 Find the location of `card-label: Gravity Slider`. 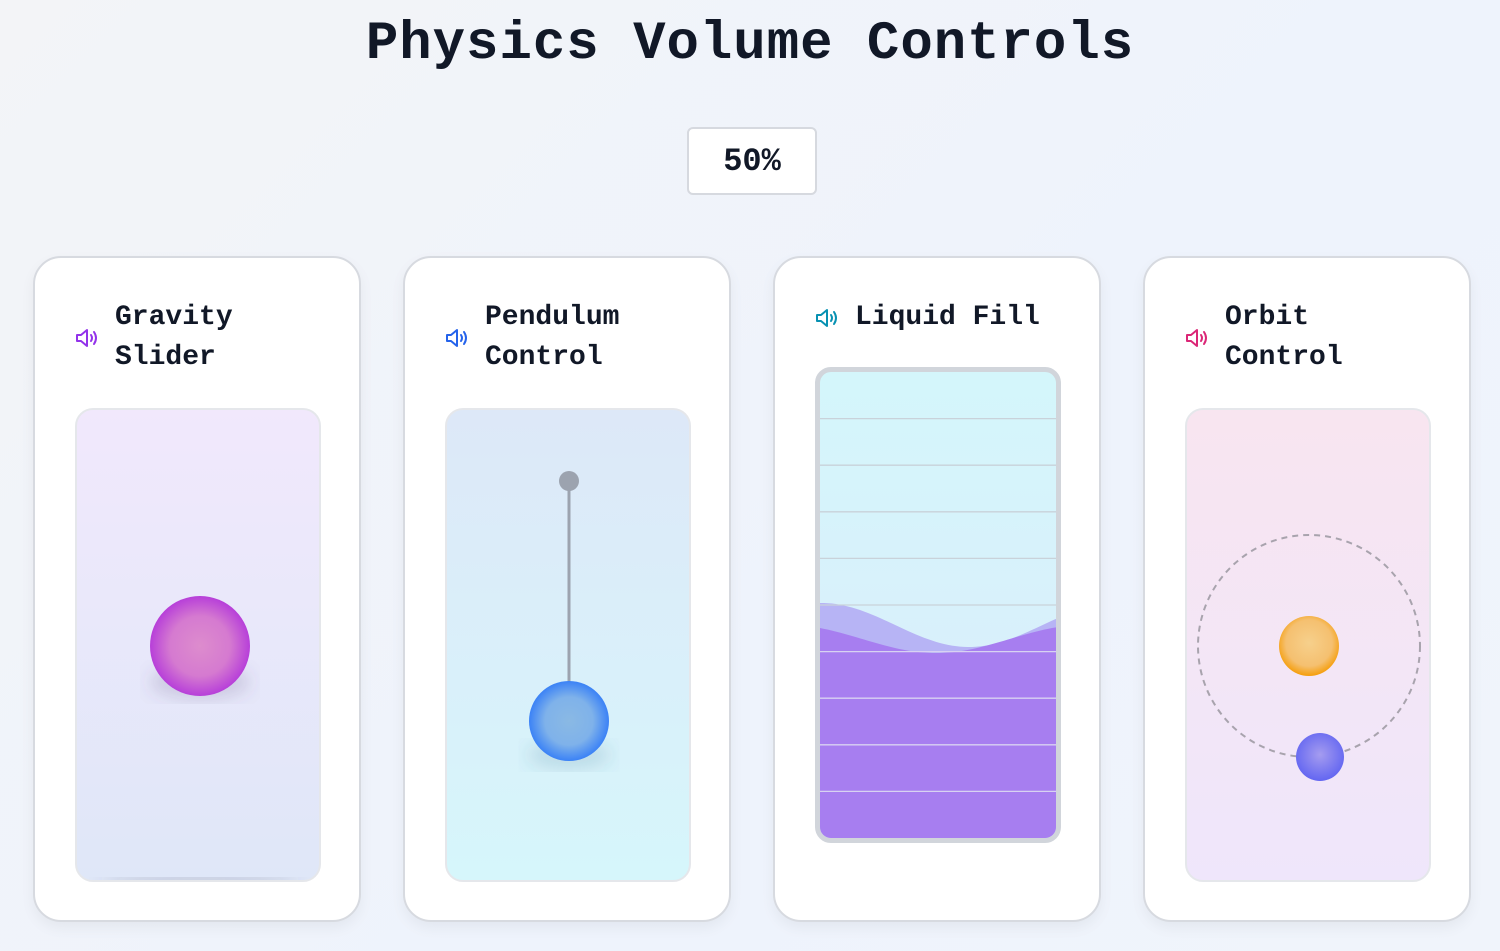

card-label: Gravity Slider is located at coordinates (174, 337).